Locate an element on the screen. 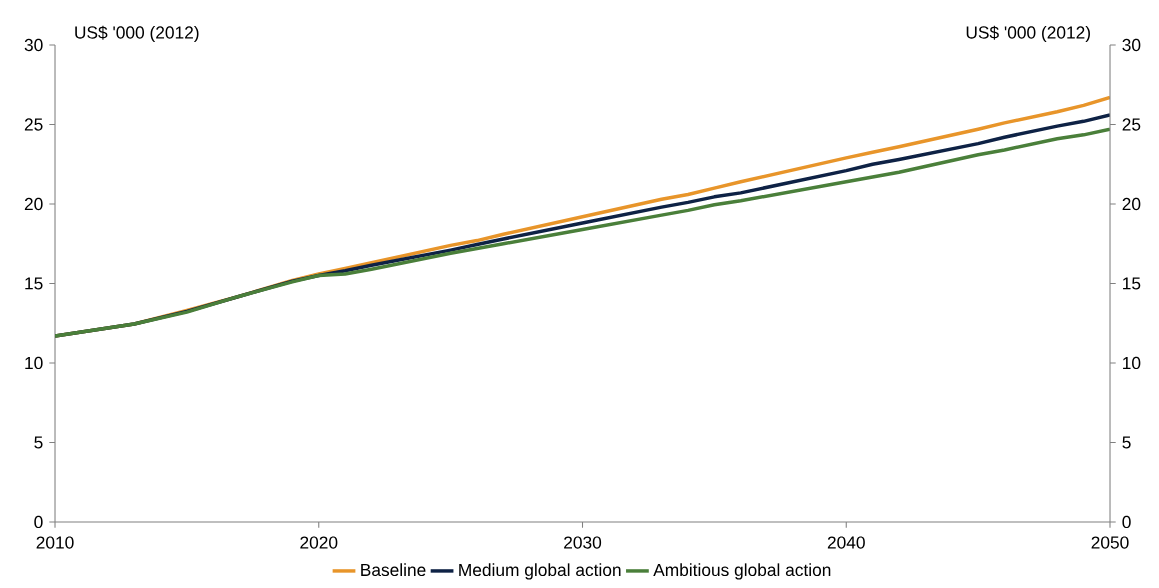  y2-axis-title: US$ '000 (2012) is located at coordinates (1028, 34).